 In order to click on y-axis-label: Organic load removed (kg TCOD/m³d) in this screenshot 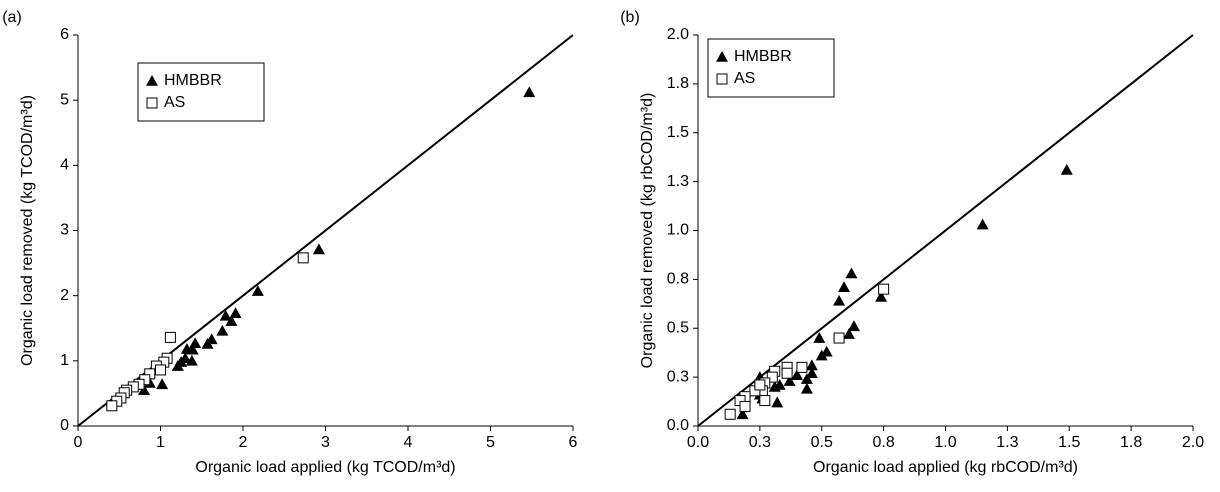, I will do `click(27, 230)`.